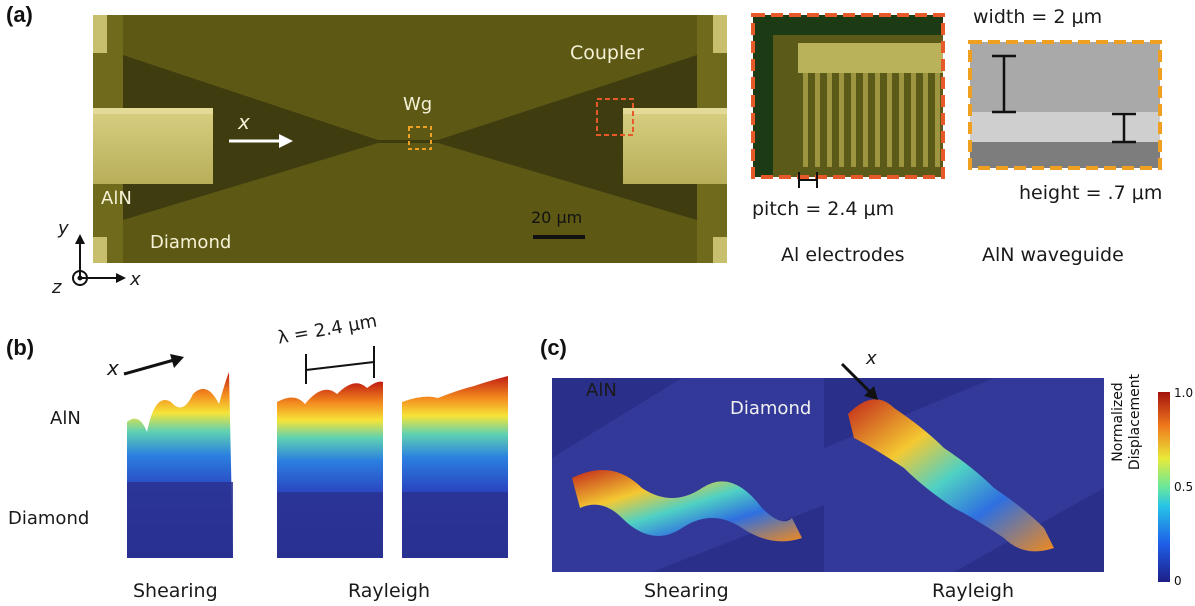 The height and width of the screenshot is (606, 1195). Describe the element at coordinates (65, 418) in the screenshot. I see `panel-b-aln-label: AlN` at that location.